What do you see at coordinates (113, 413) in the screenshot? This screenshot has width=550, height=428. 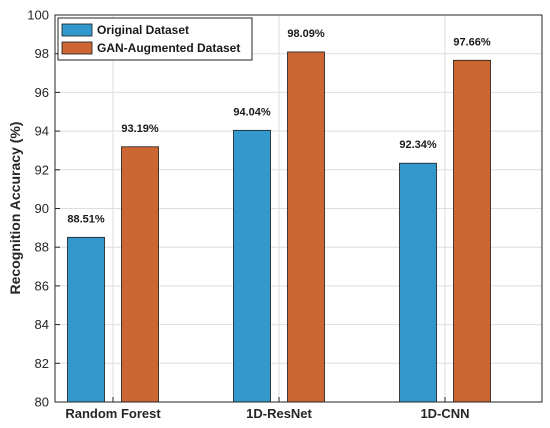 I see `x-tick-label: Random Forest` at bounding box center [113, 413].